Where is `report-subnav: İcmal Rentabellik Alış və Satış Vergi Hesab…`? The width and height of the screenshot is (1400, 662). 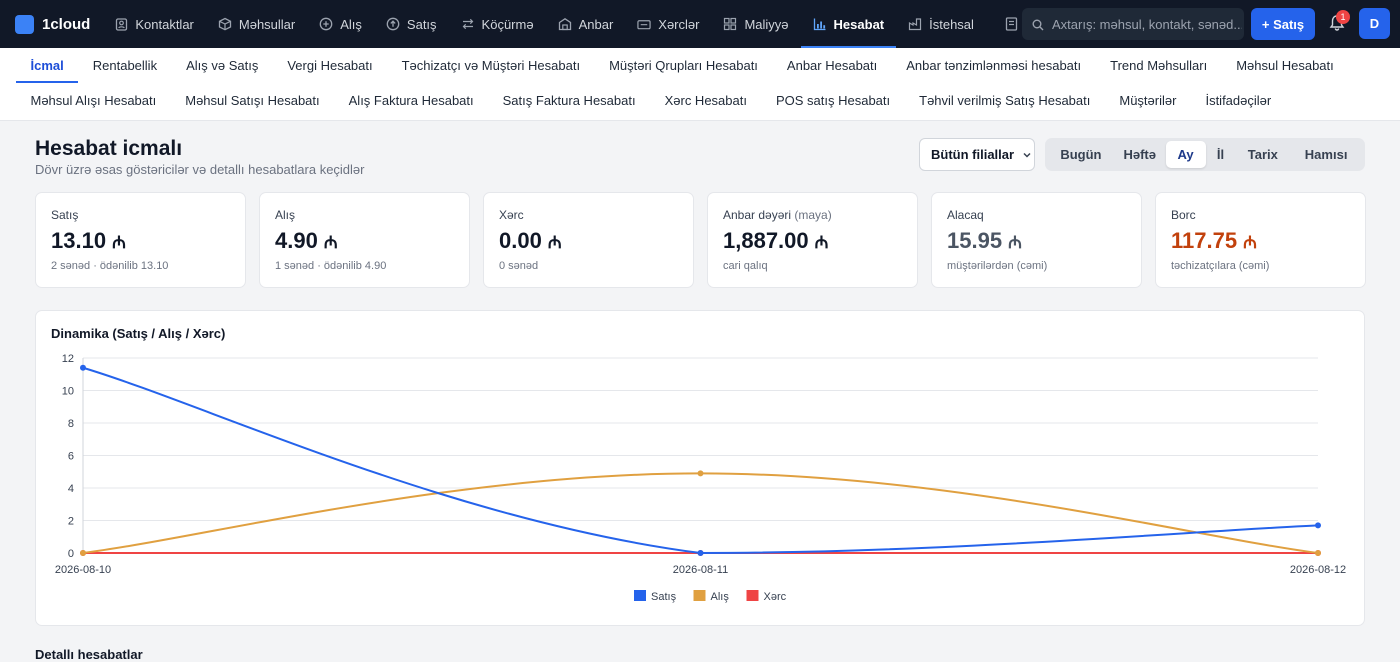
report-subnav: İcmal Rentabellik Alış və Satış Vergi Hesab… is located at coordinates (700, 84).